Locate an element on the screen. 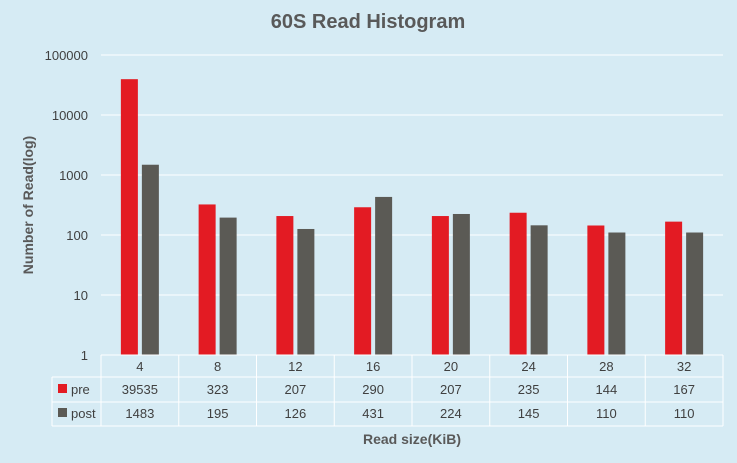 This screenshot has height=463, width=737. legend-swatch-post is located at coordinates (62, 412).